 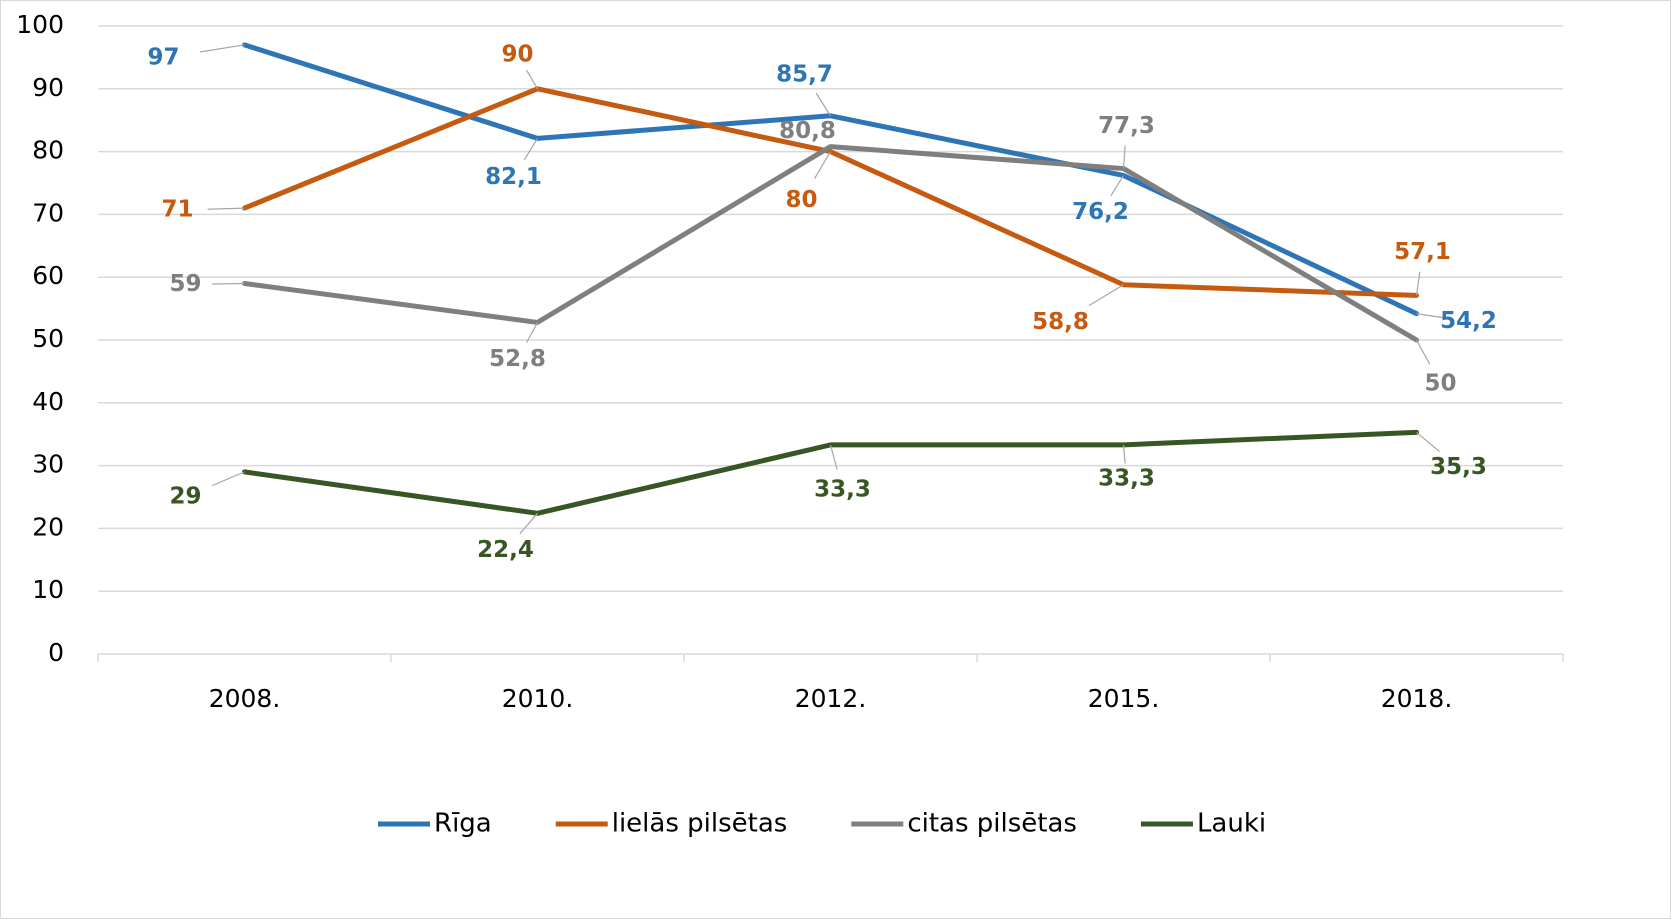 What do you see at coordinates (48, 464) in the screenshot?
I see `y-tick-label: 30` at bounding box center [48, 464].